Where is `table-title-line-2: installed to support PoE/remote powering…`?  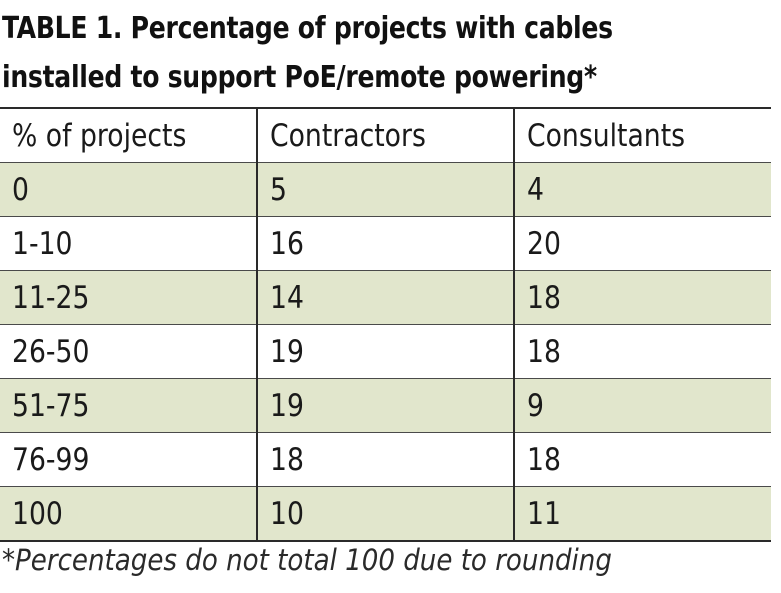
table-title-line-2: installed to support PoE/remote powering… is located at coordinates (299, 77).